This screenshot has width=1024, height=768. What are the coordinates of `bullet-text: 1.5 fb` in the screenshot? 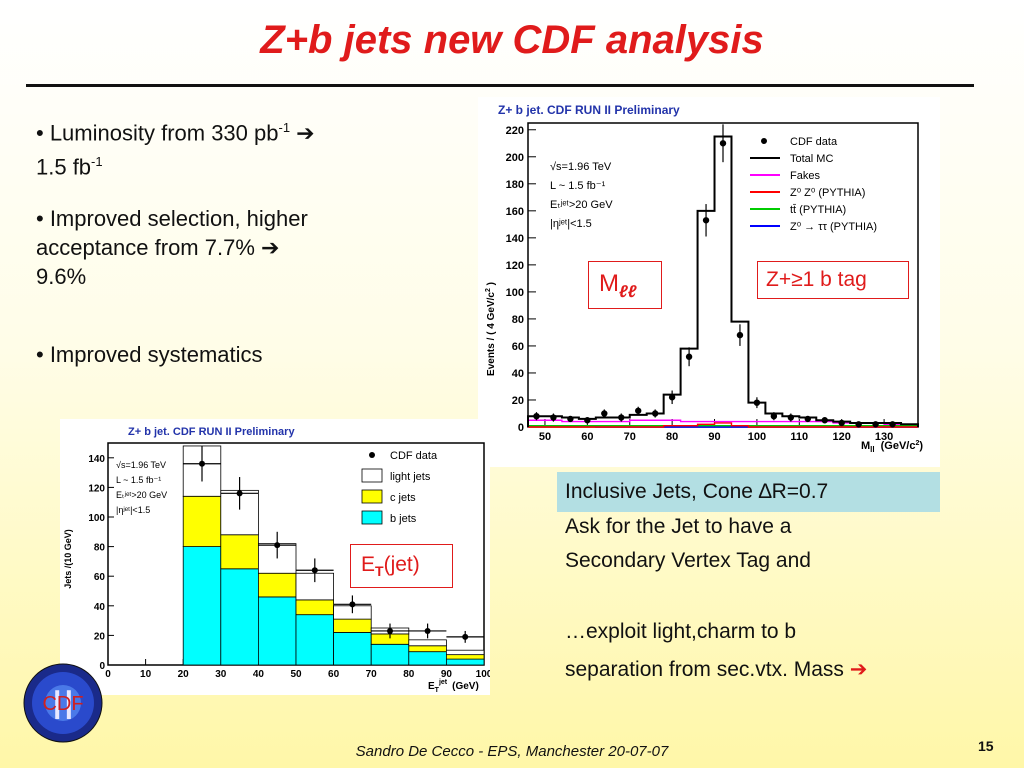 It's located at (64, 167).